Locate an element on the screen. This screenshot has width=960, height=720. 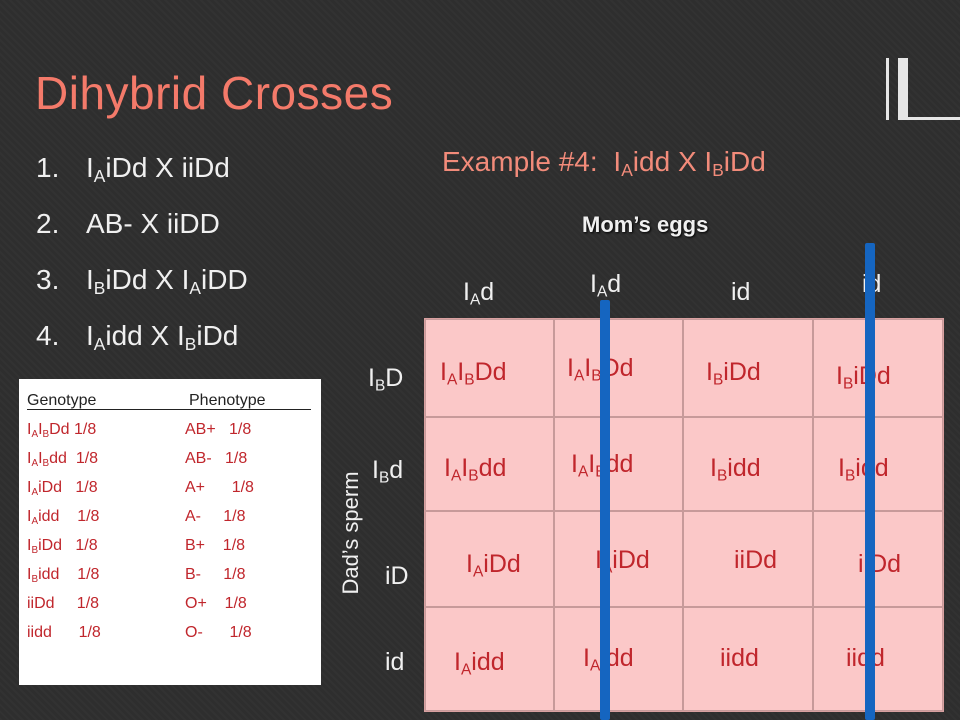
genotype-cell: iiDd 1/8 is located at coordinates (63, 603).